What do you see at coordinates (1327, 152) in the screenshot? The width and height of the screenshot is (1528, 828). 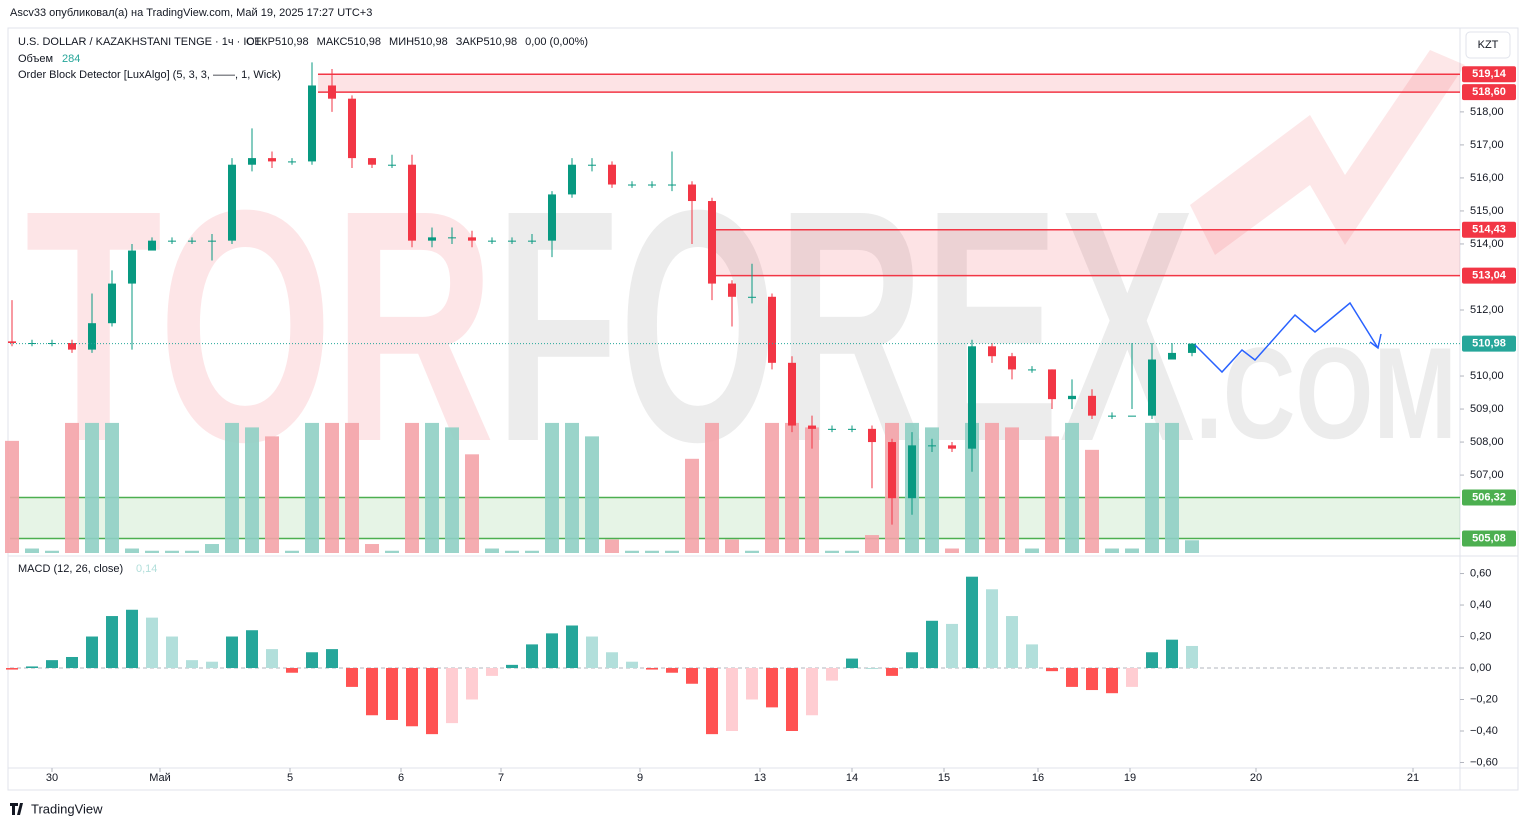 I see `watermark-arrow` at bounding box center [1327, 152].